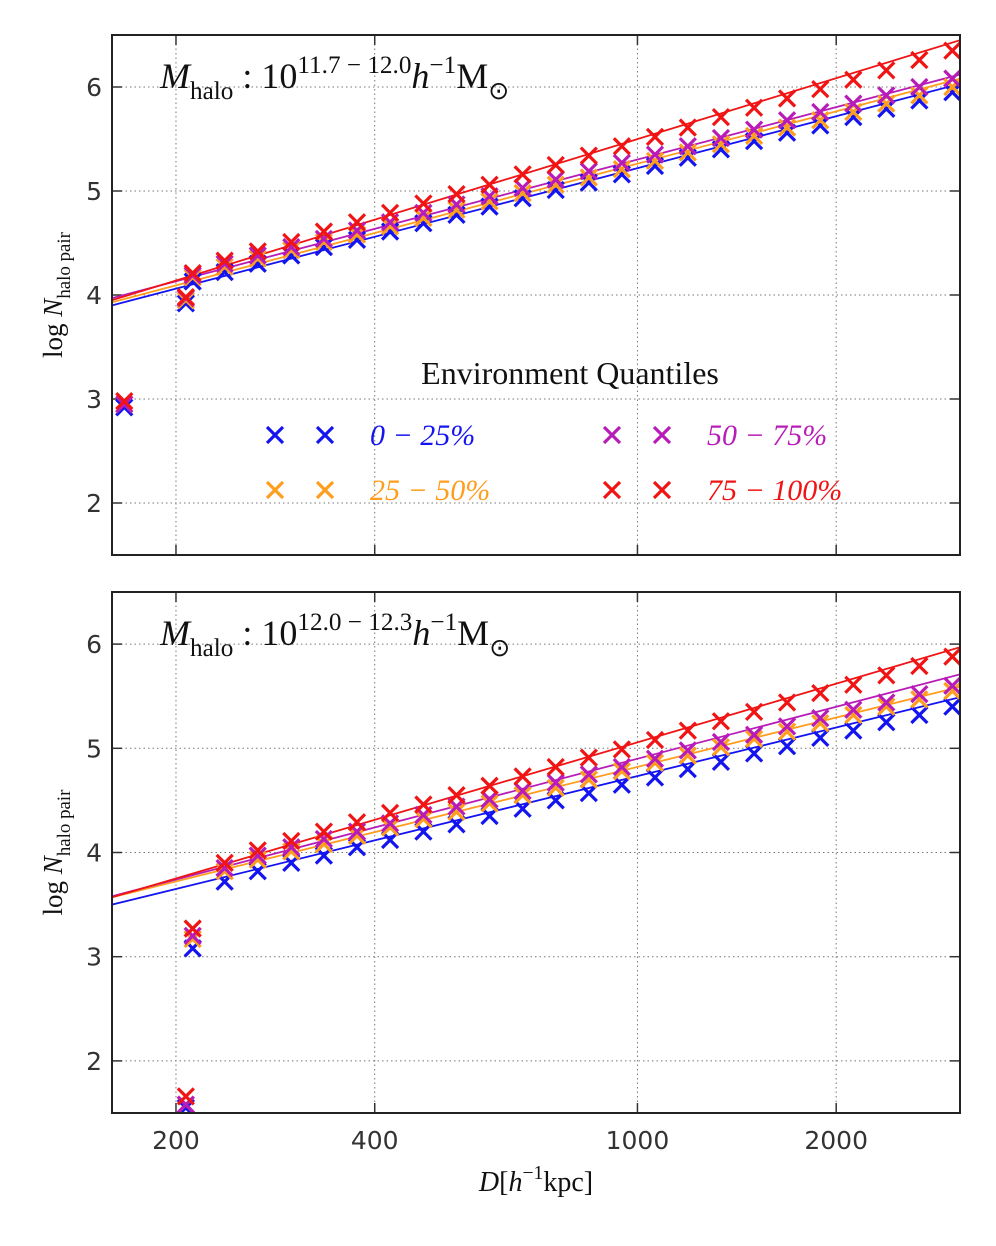 Image resolution: width=996 pixels, height=1246 pixels. What do you see at coordinates (211, 648) in the screenshot?
I see `label-part: halo` at bounding box center [211, 648].